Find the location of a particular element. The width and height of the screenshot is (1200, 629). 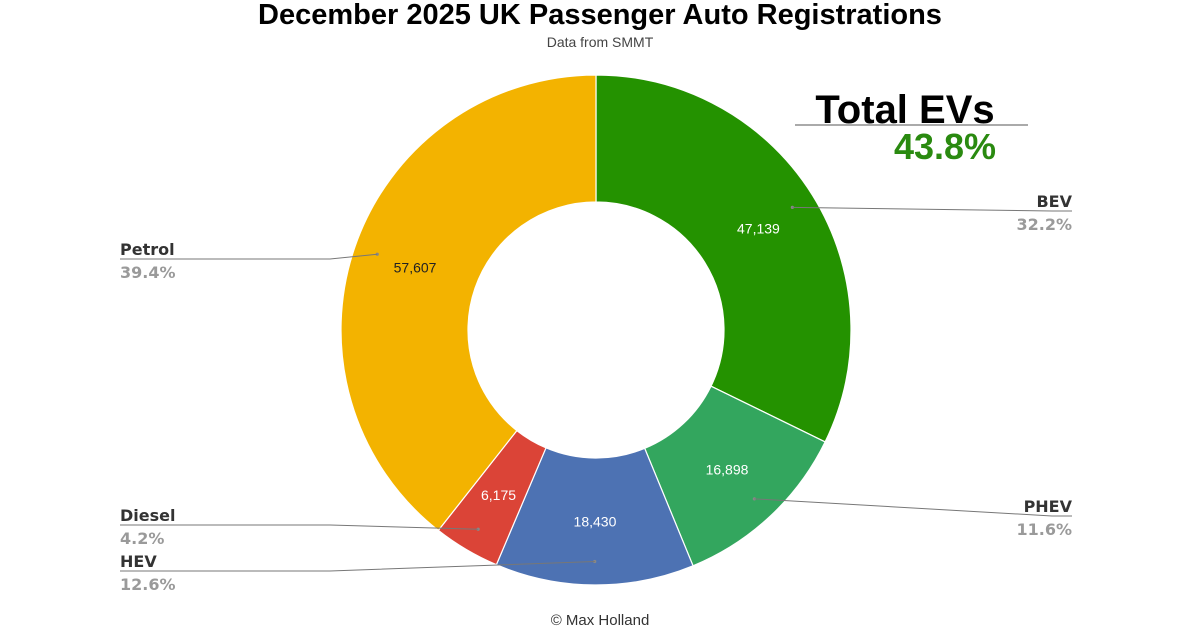

slice-percent-phev: 11.6% is located at coordinates (1044, 529).